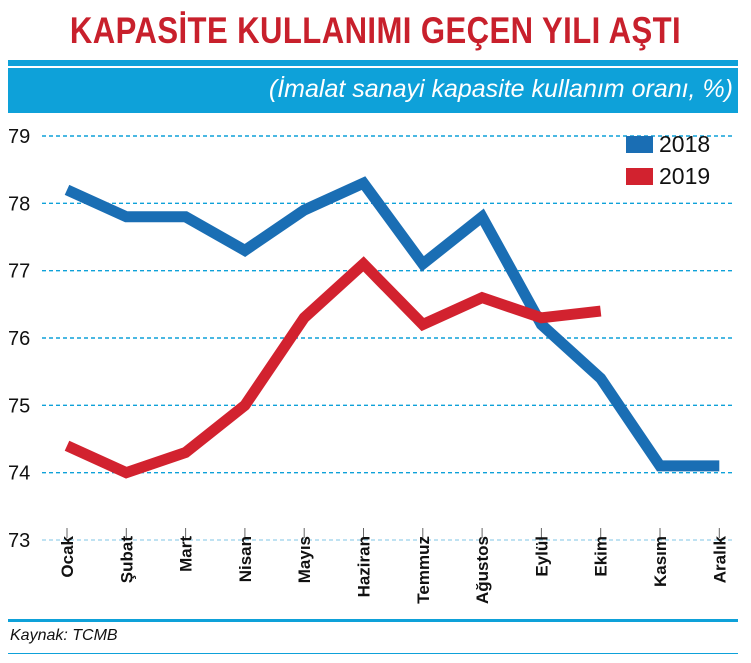 Image resolution: width=751 pixels, height=663 pixels. What do you see at coordinates (67, 556) in the screenshot?
I see `x-tick-label: Ocak` at bounding box center [67, 556].